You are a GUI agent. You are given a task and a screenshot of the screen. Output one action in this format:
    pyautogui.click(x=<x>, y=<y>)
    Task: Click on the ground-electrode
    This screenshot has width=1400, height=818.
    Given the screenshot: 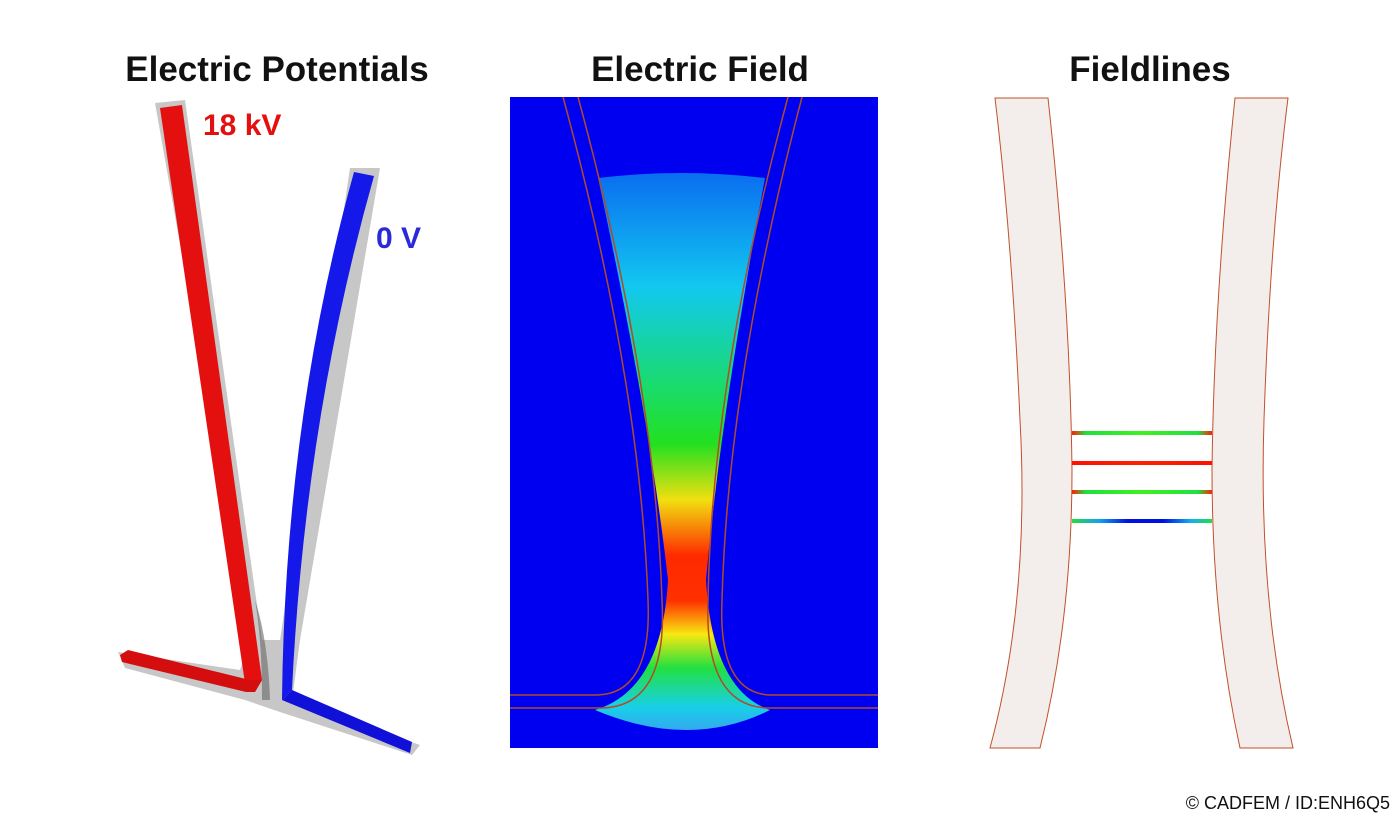 What is the action you would take?
    pyautogui.click(x=328, y=436)
    